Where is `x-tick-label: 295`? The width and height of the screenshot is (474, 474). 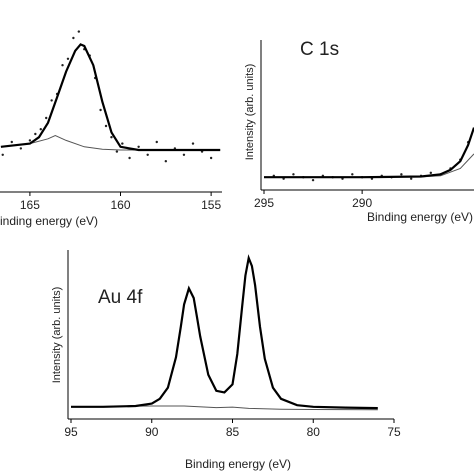
x-tick-label: 295 is located at coordinates (264, 203).